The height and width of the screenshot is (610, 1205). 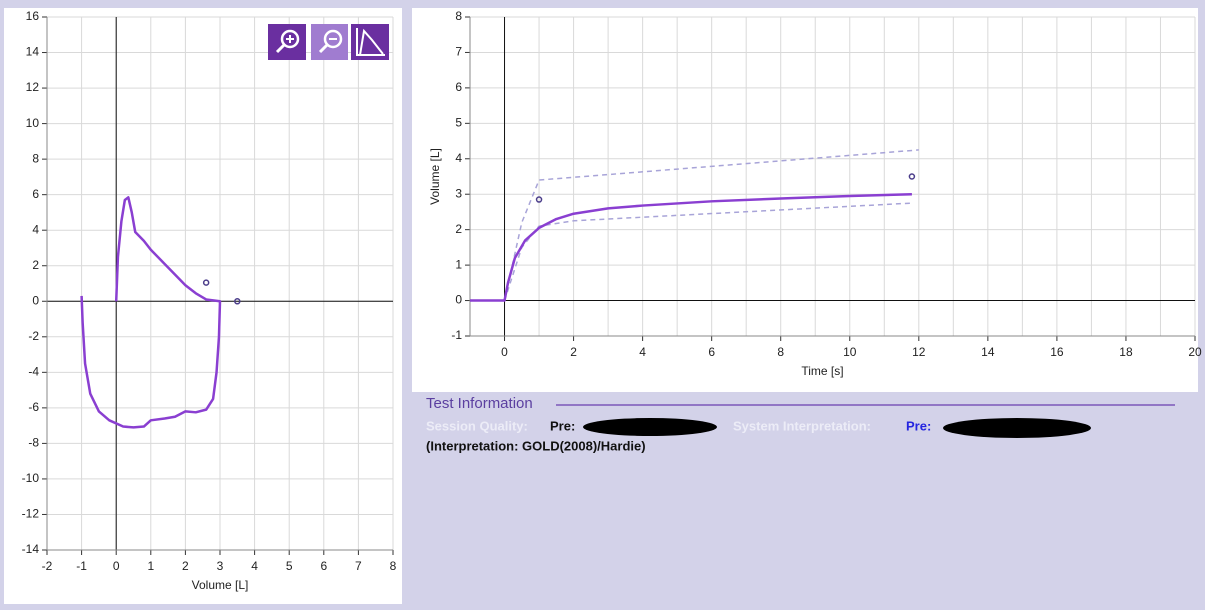 What do you see at coordinates (456, 335) in the screenshot?
I see `y-tick-label: -1` at bounding box center [456, 335].